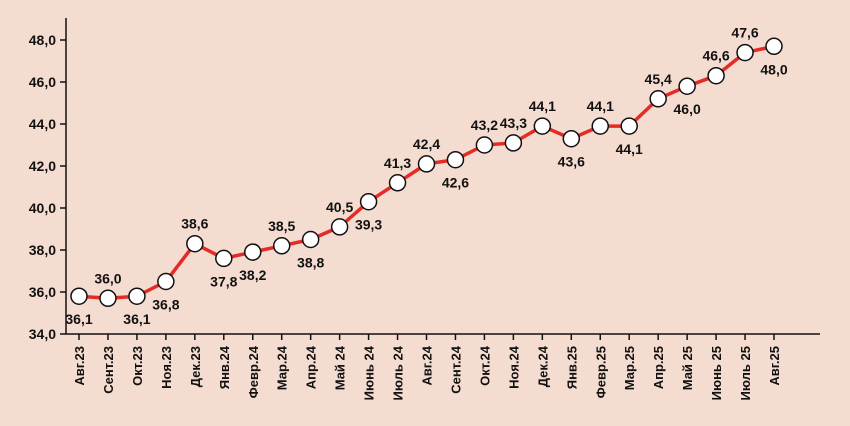 The image size is (850, 426). I want to click on data-label: 43,3, so click(513, 123).